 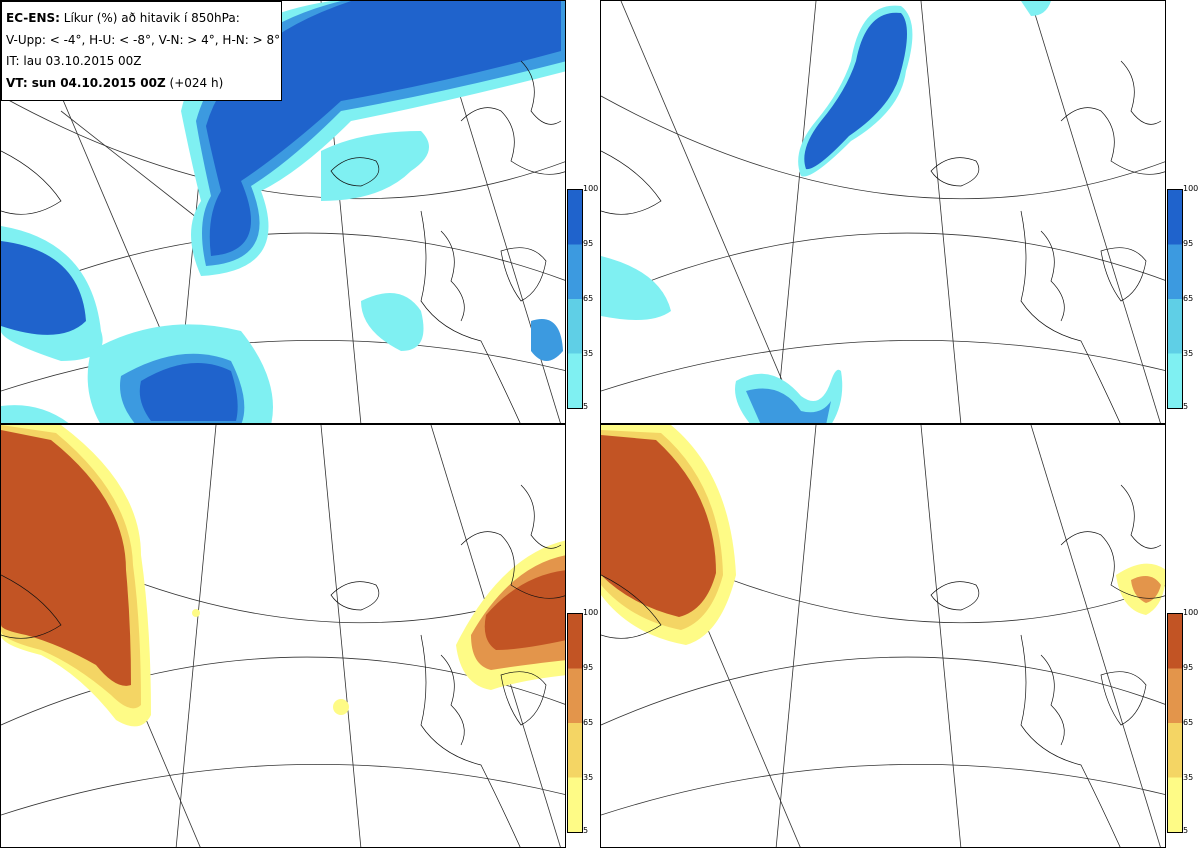 I want to click on legend-warm-bottom-right, so click(x=1175, y=723).